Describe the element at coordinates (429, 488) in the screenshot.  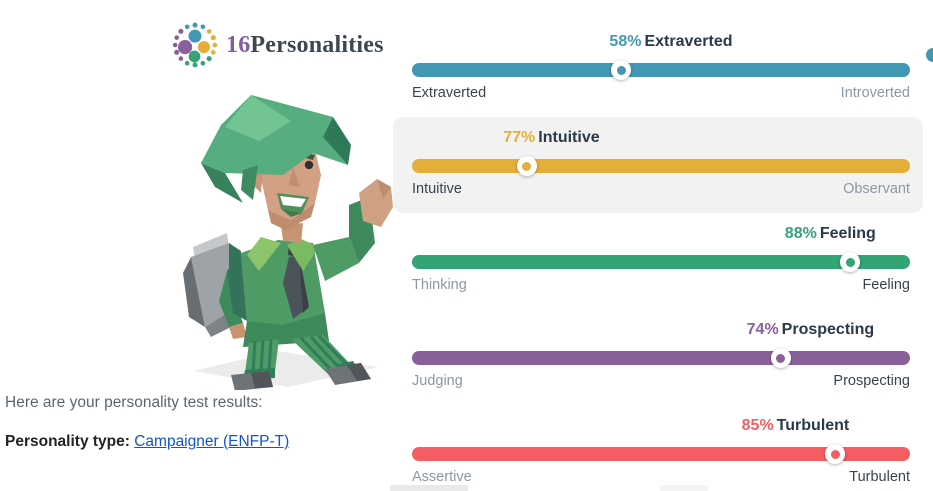
I see `cutoff-element-bottom-left` at that location.